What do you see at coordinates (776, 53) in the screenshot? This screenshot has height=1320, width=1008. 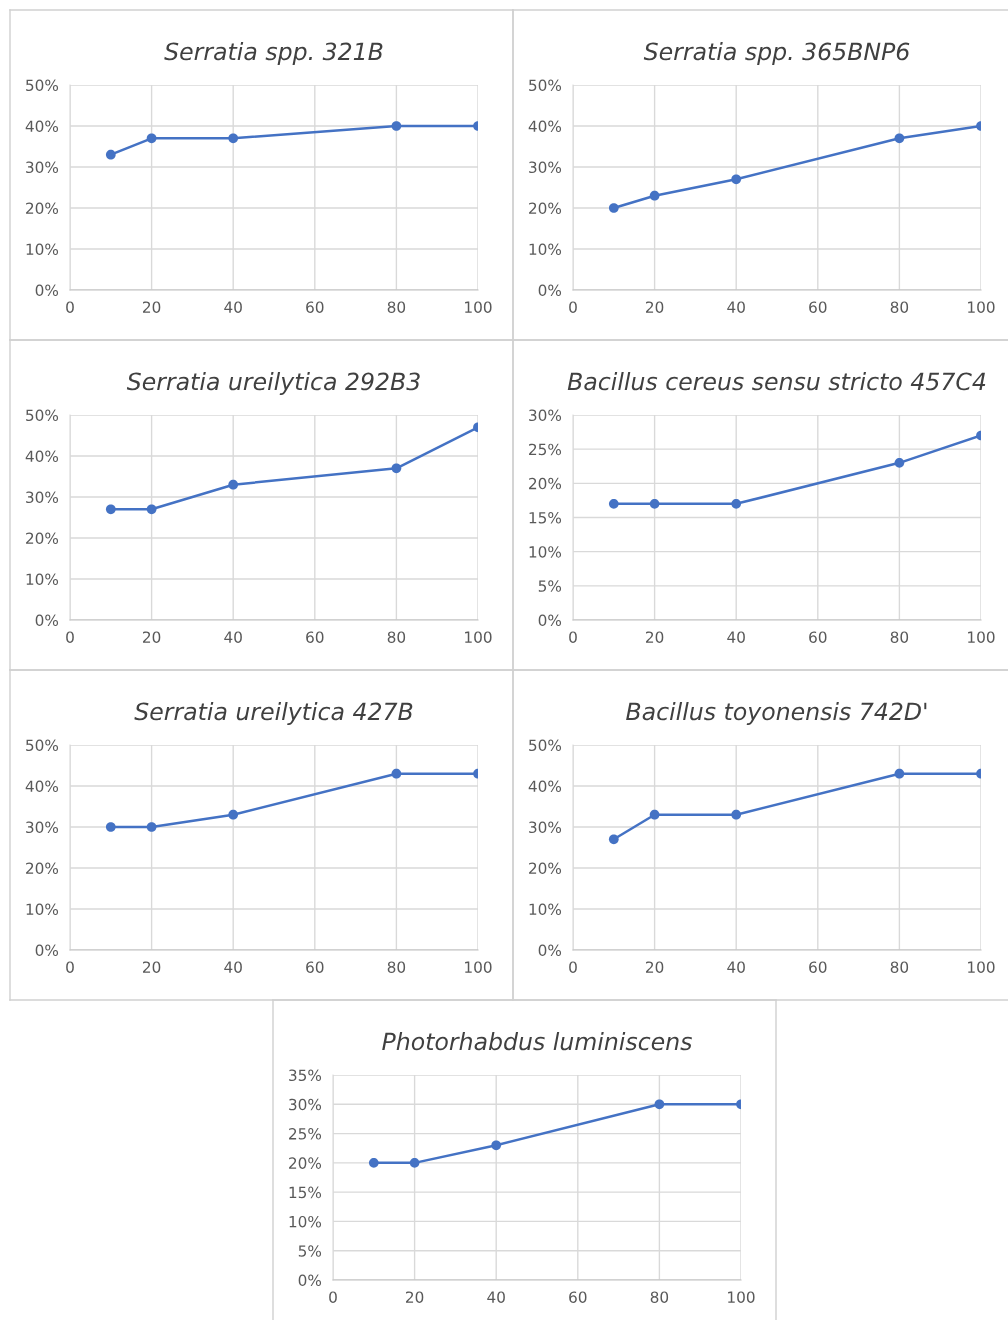 I see `chart-title: Serratia spp. 365BNP6` at bounding box center [776, 53].